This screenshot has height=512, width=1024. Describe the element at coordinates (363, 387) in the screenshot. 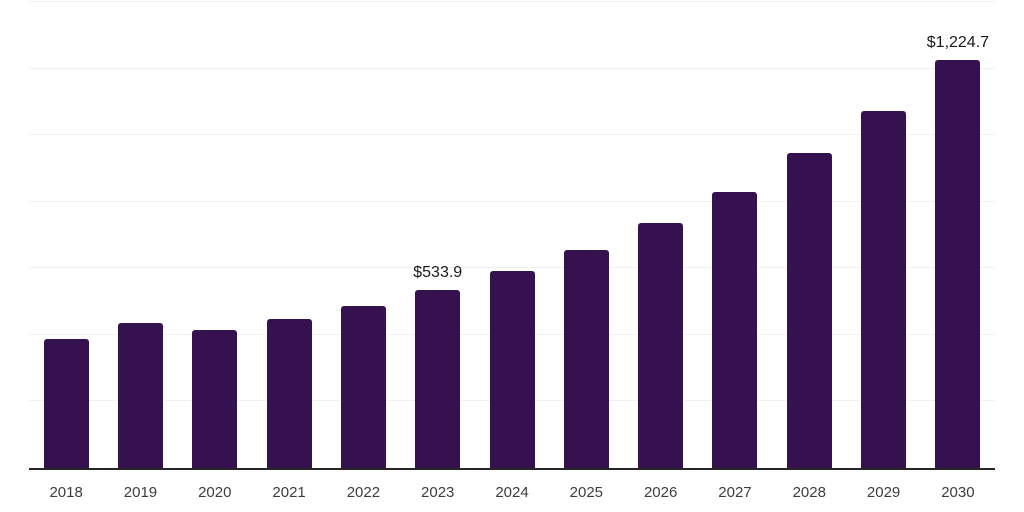

I see `bar-2022` at that location.